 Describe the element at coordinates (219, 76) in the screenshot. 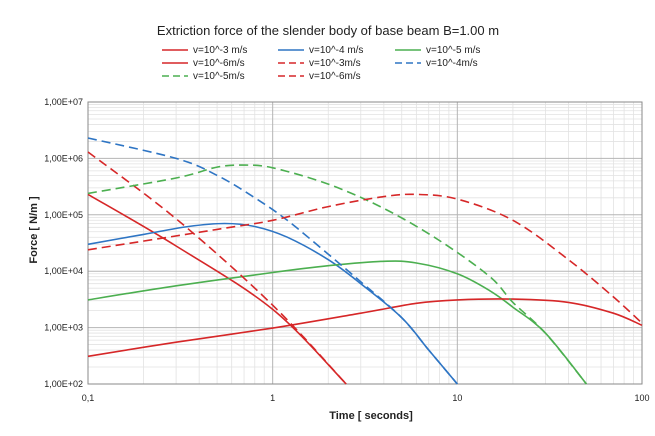

I see `legend-label-7: v=10^-5m/s` at that location.